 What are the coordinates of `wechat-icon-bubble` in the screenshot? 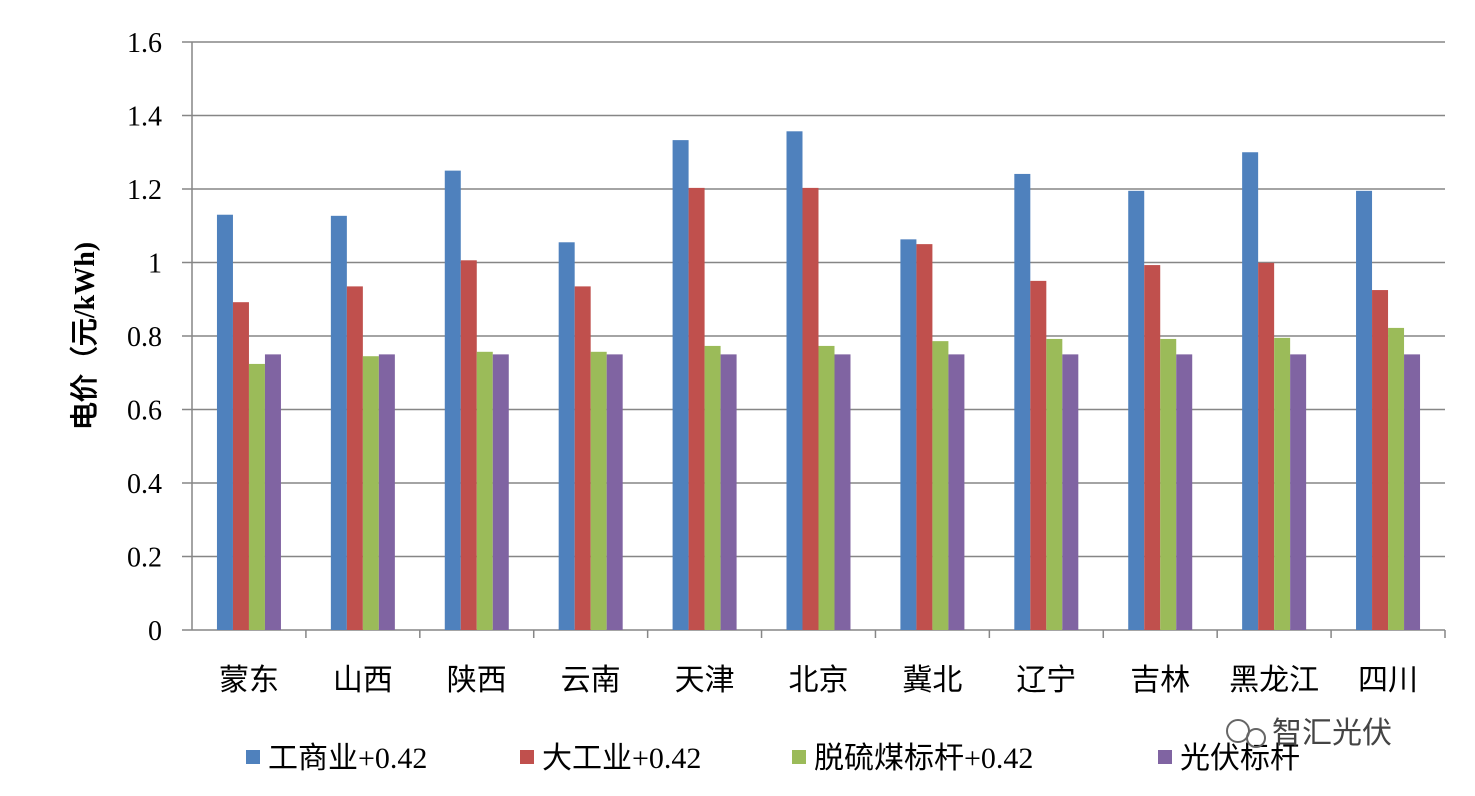 It's located at (1256, 738).